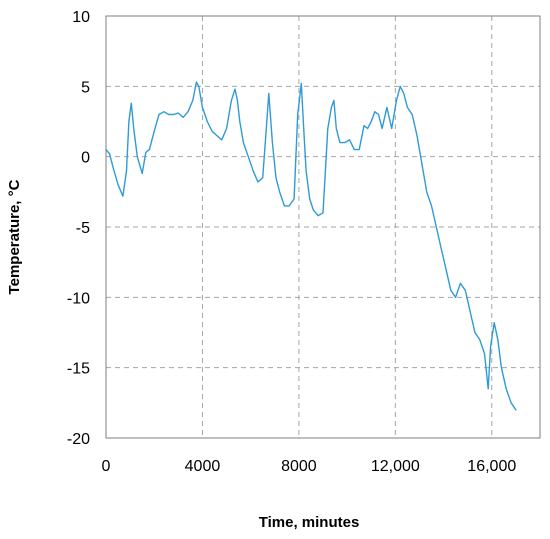 The width and height of the screenshot is (550, 539). Describe the element at coordinates (299, 466) in the screenshot. I see `x-tick-label-2: 8000` at that location.